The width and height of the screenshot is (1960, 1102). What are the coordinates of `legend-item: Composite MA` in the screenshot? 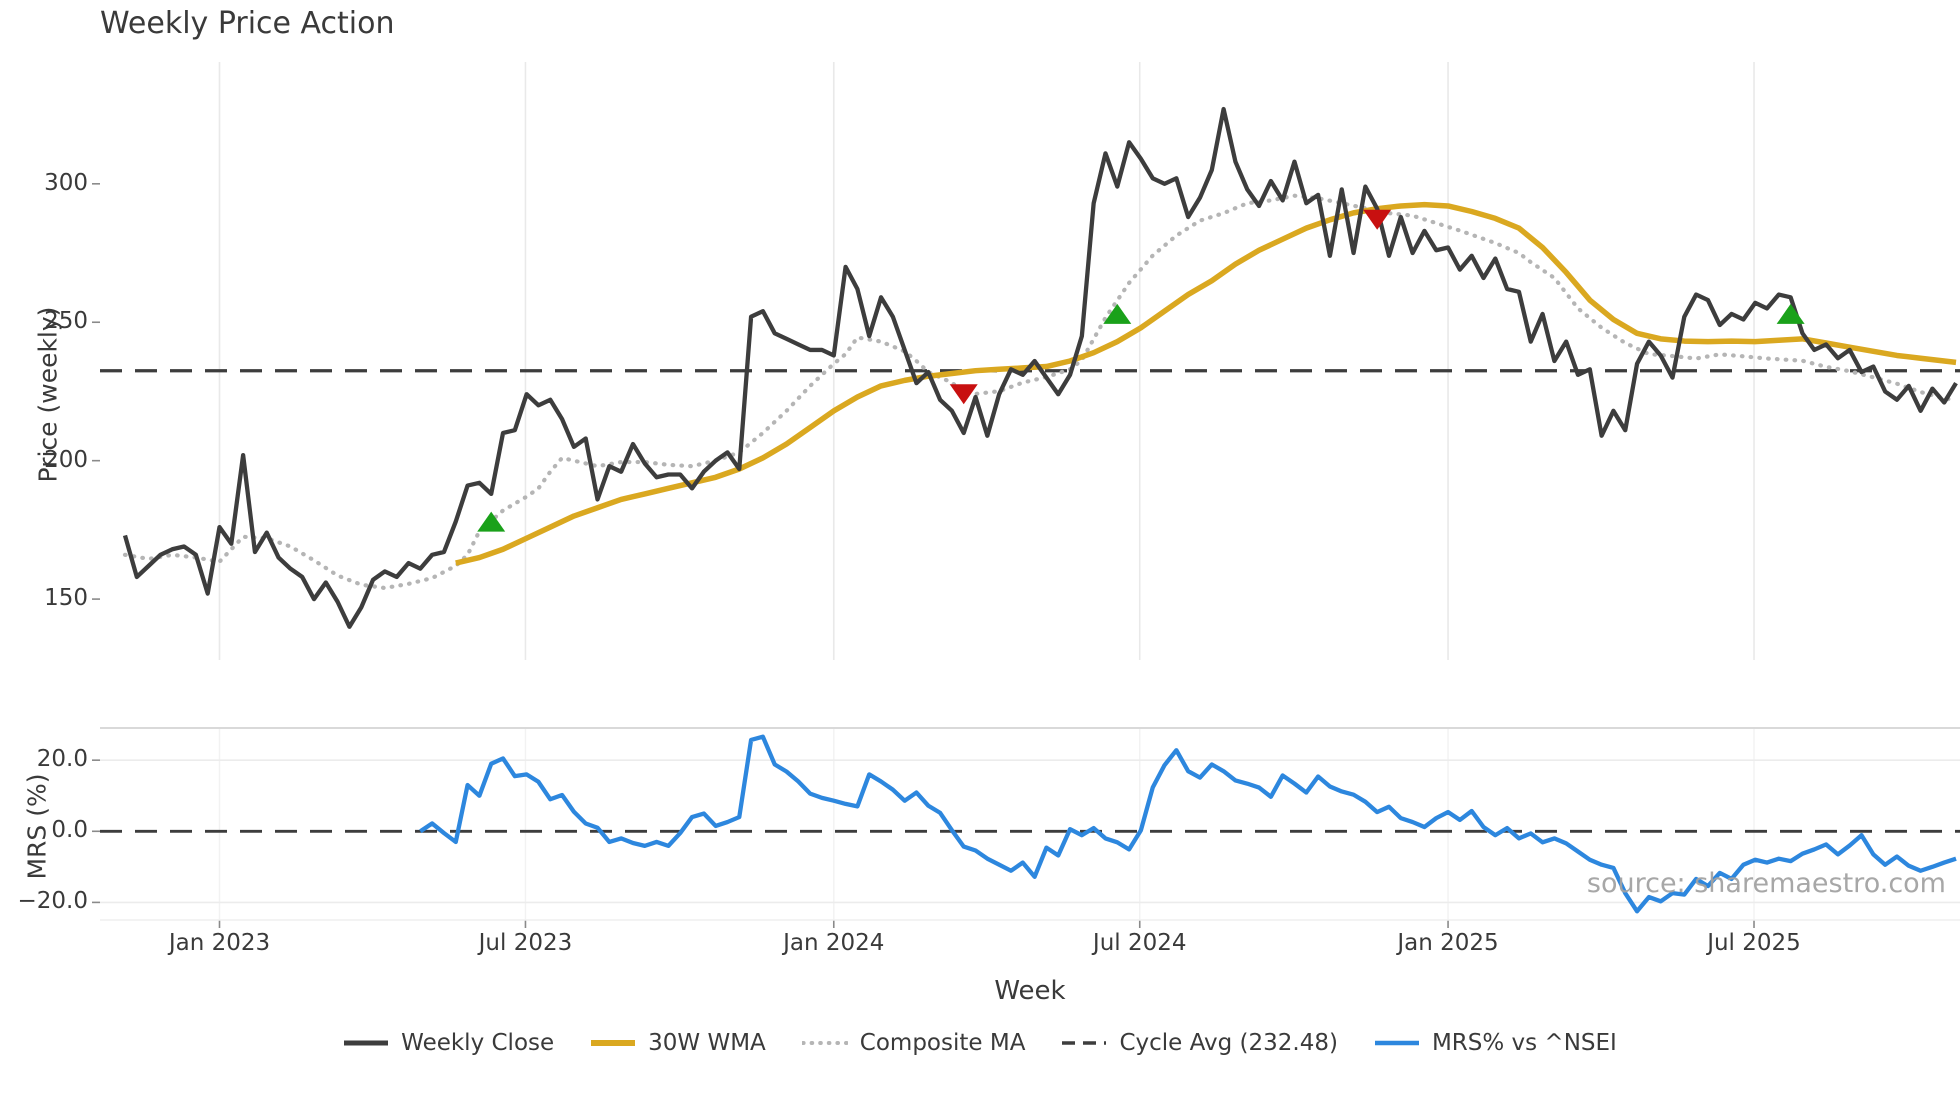 It's located at (913, 1043).